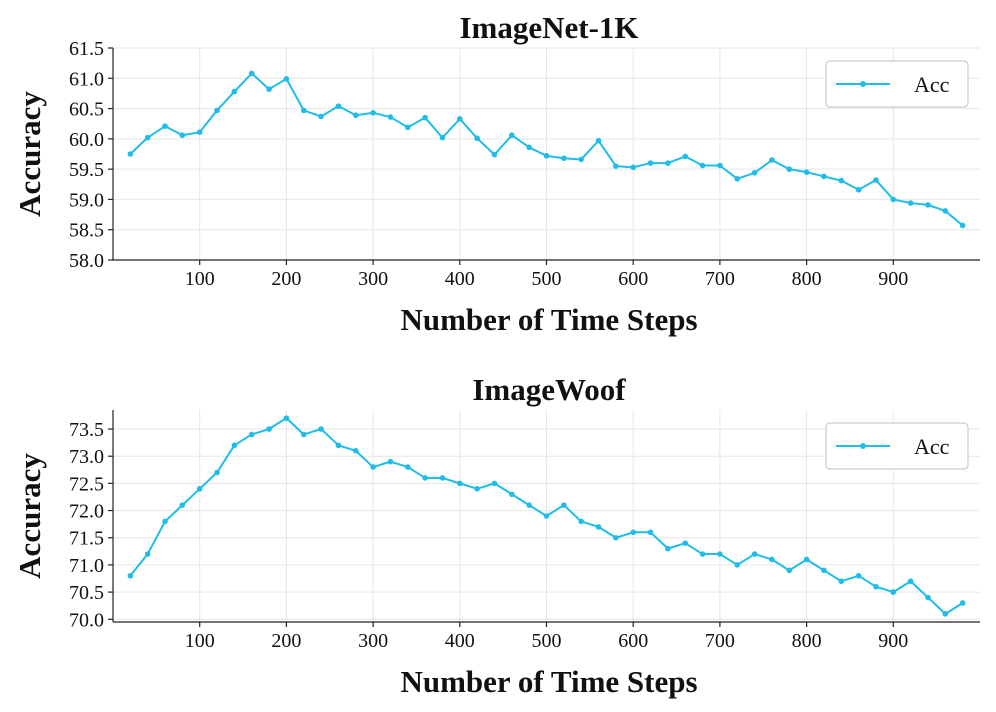  What do you see at coordinates (86, 484) in the screenshot?
I see `y-tick-label: 72.5` at bounding box center [86, 484].